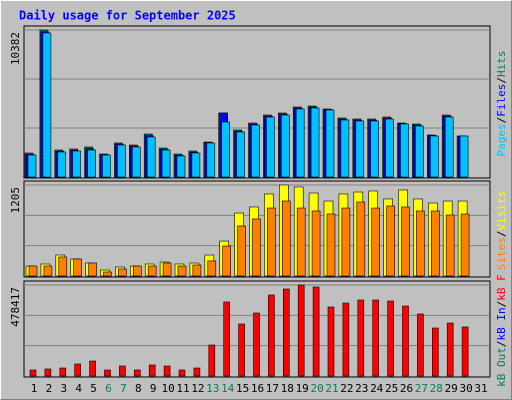  What do you see at coordinates (257, 388) in the screenshot?
I see `x-tick-label: 16` at bounding box center [257, 388].